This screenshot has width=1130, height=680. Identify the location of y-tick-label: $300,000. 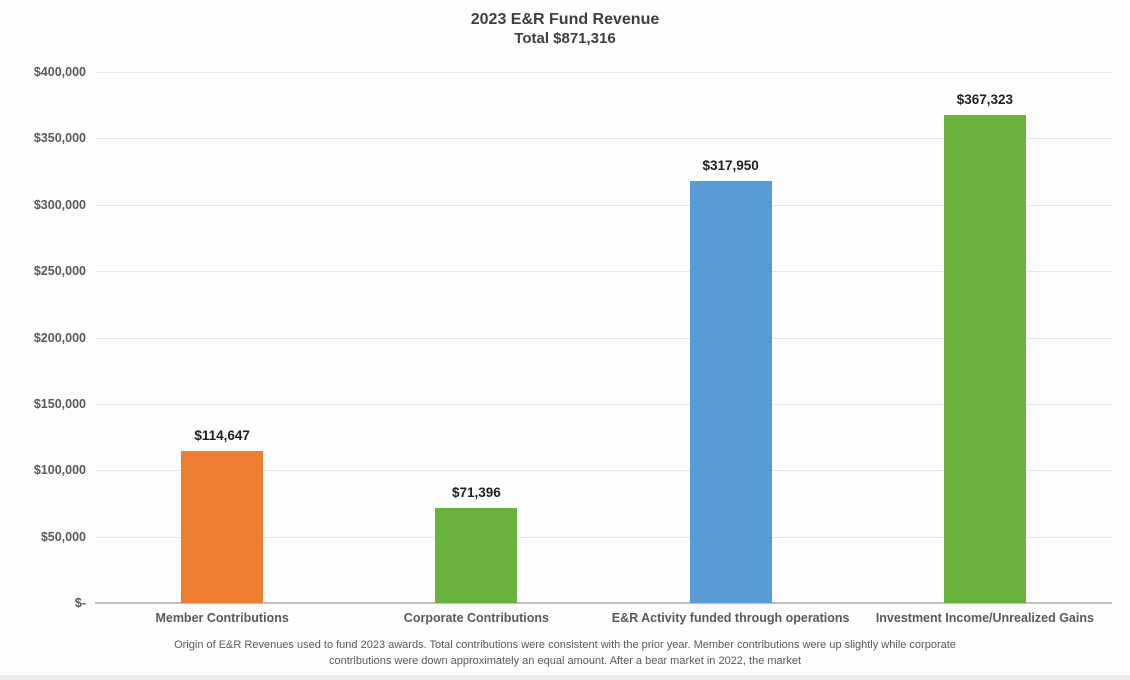
(59, 204).